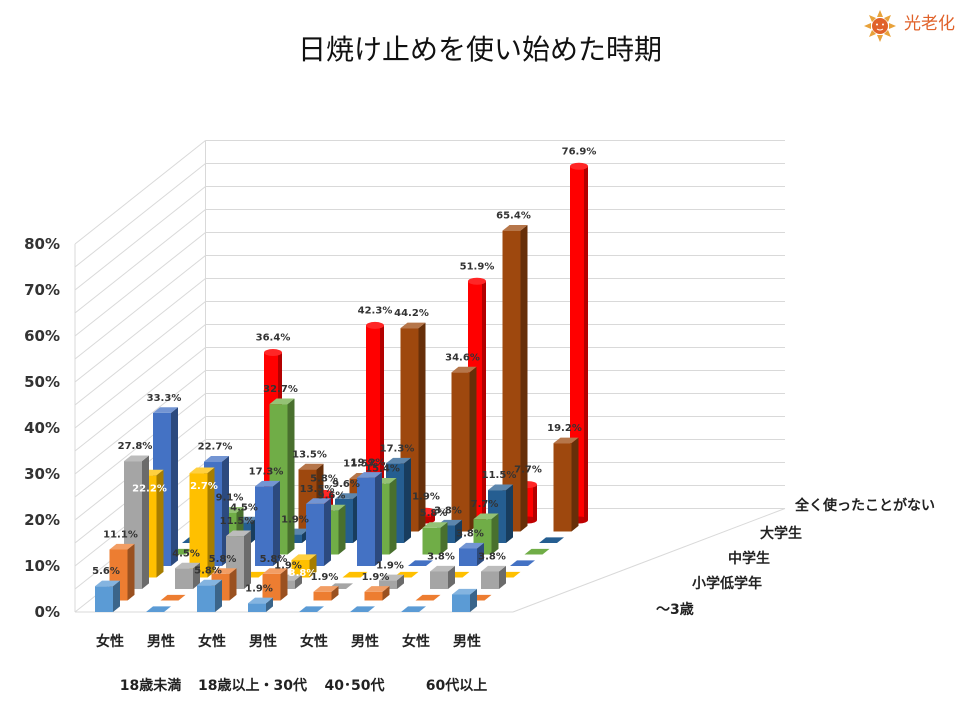 The height and width of the screenshot is (720, 960). Describe the element at coordinates (564, 428) in the screenshot. I see `value-label: 19.2%` at that location.